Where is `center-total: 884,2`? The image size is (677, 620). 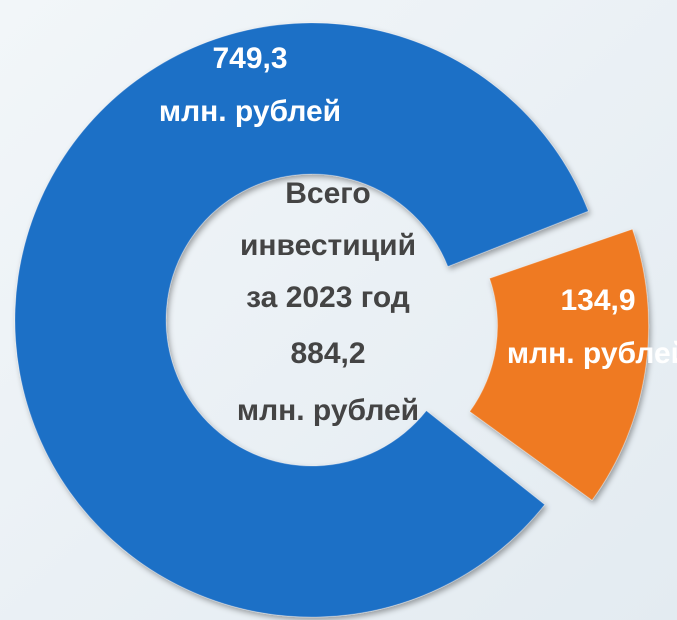
center-total: 884,2 is located at coordinates (327, 353).